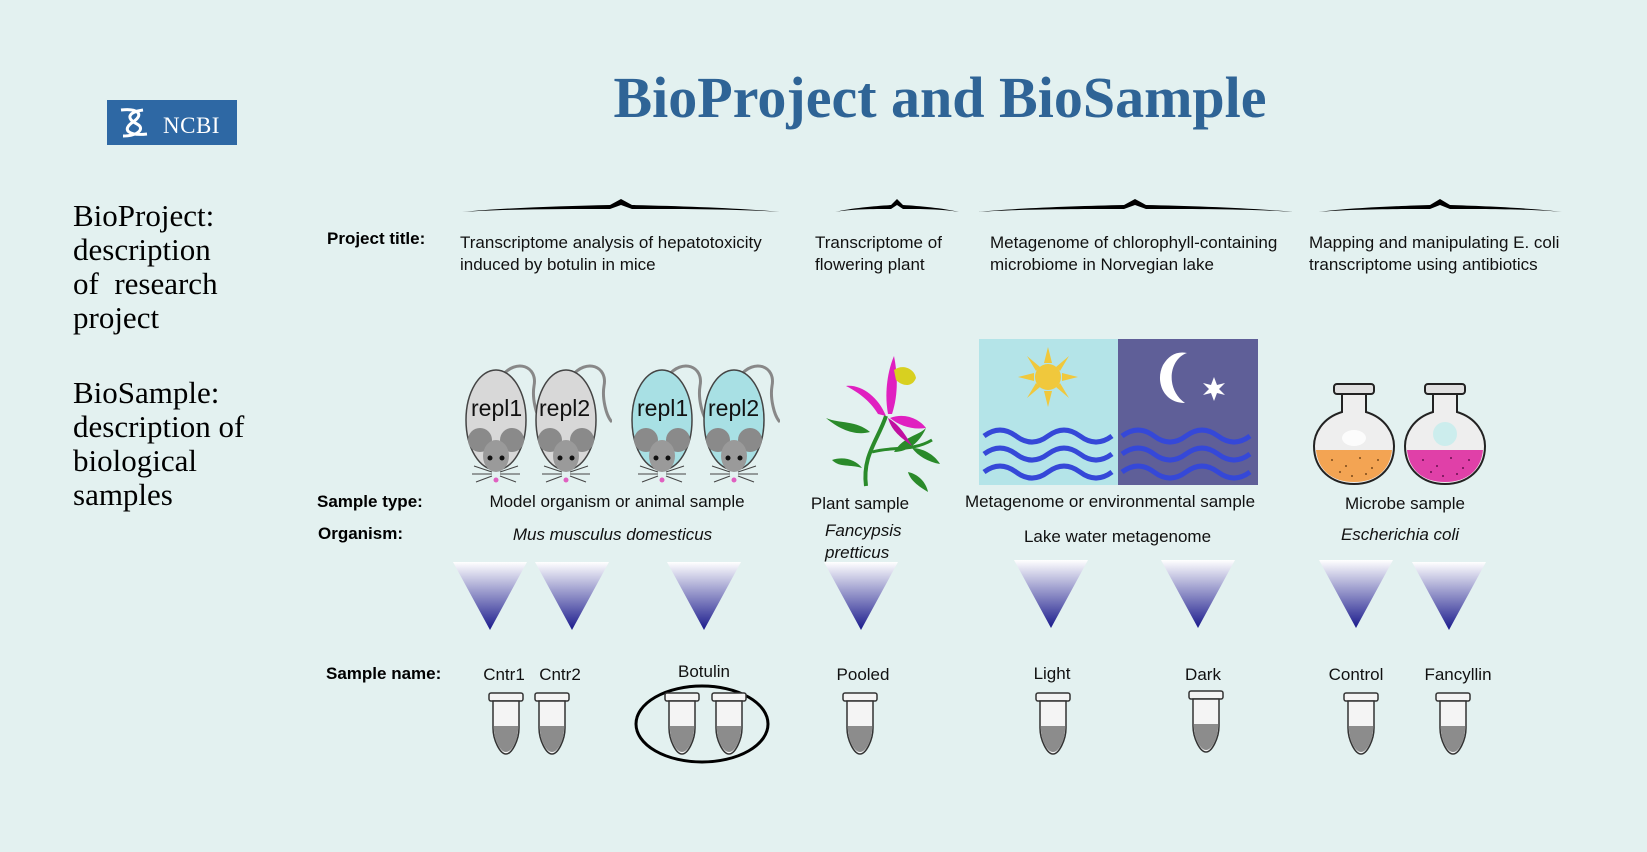 Image resolution: width=1647 pixels, height=852 pixels. What do you see at coordinates (504, 674) in the screenshot?
I see `sample-name-text: Cntr1` at bounding box center [504, 674].